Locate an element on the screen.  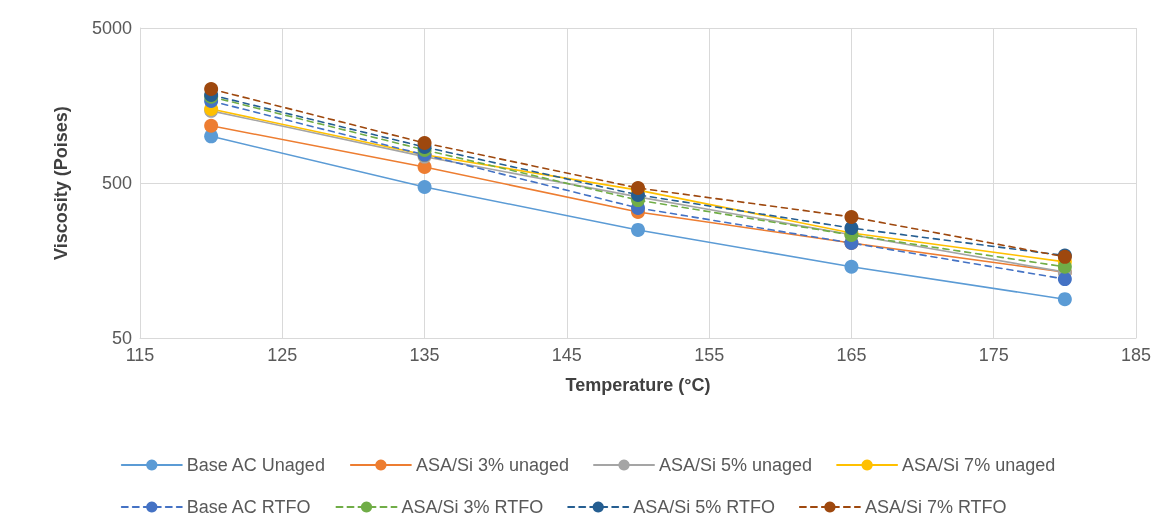
x-tick-label: 115 is located at coordinates (140, 355).